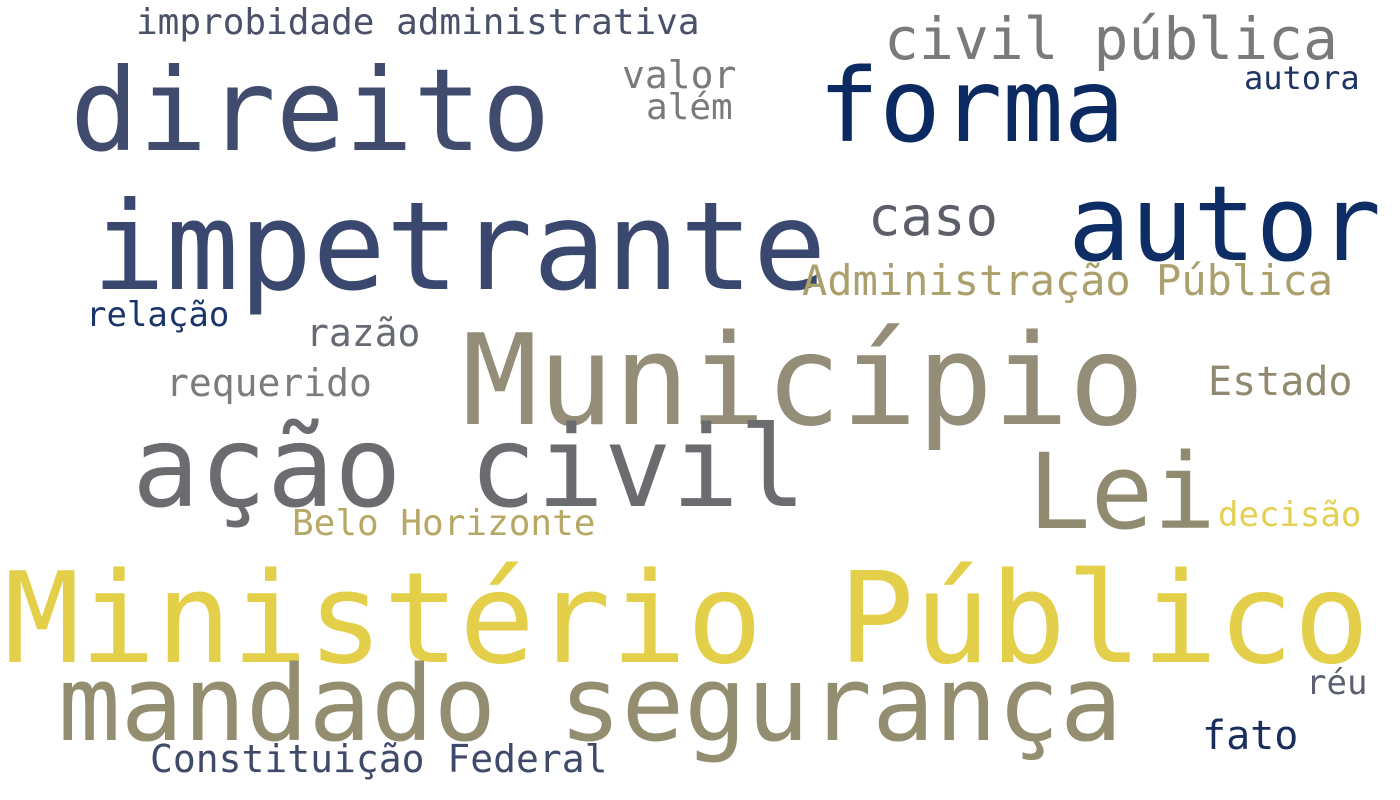 This screenshot has height=800, width=1400. I want to click on word-requerido: requerido, so click(269, 383).